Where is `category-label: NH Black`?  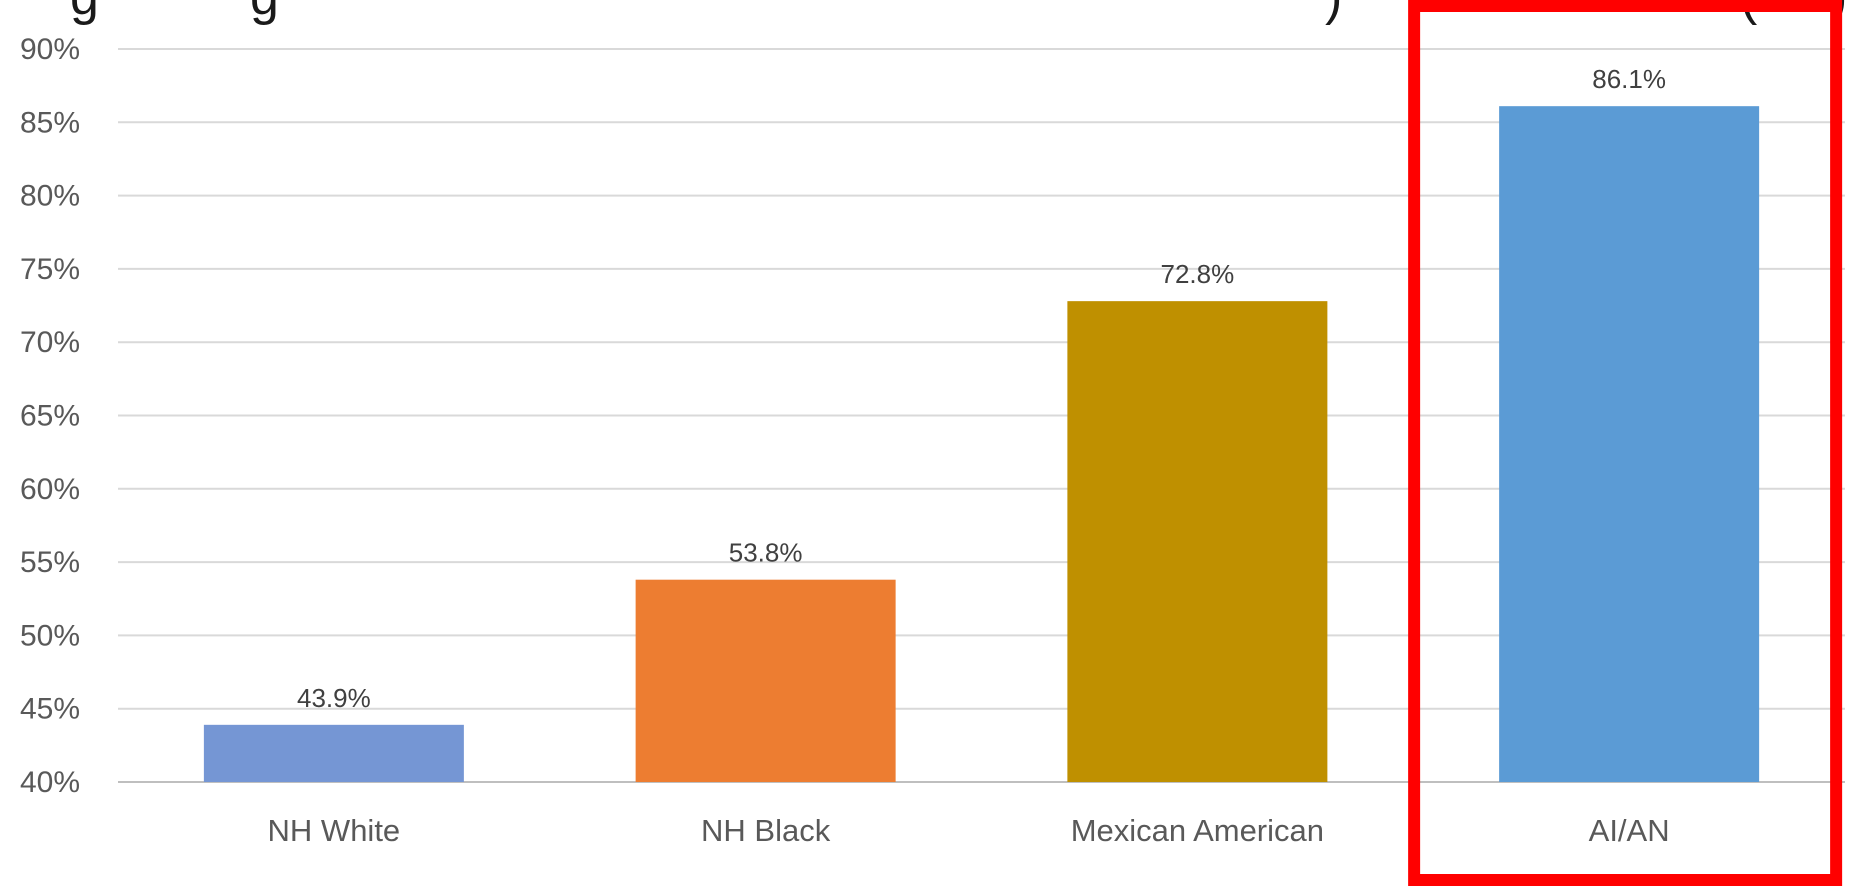
category-label: NH Black is located at coordinates (766, 830).